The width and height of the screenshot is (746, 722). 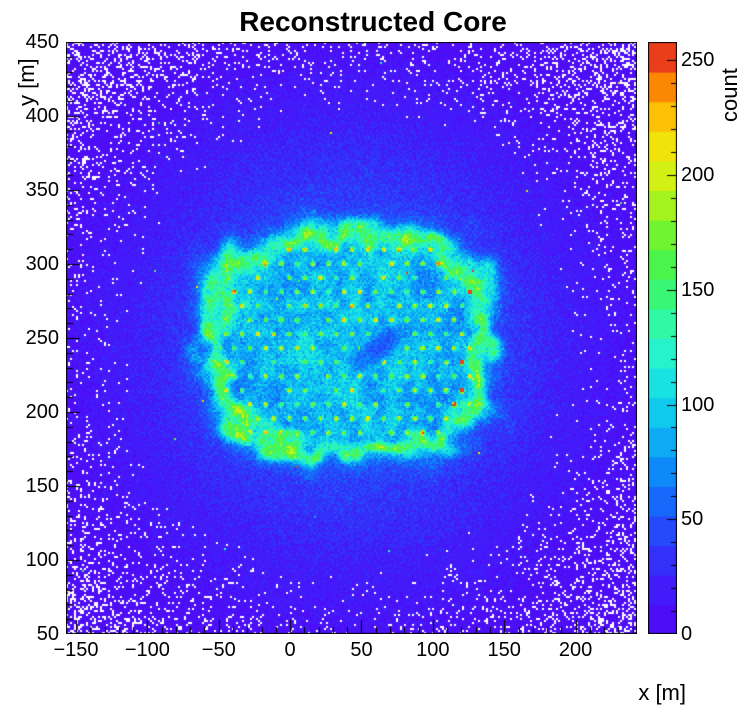 I want to click on y-tick-label: 50, so click(x=47, y=634).